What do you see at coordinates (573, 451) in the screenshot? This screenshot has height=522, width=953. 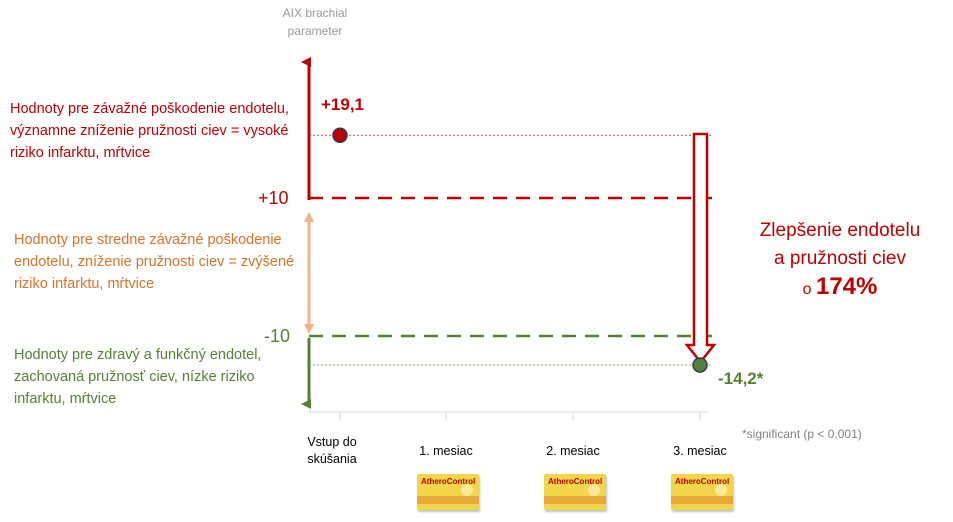 I see `x-tick-label-month2: 2. mesiac` at bounding box center [573, 451].